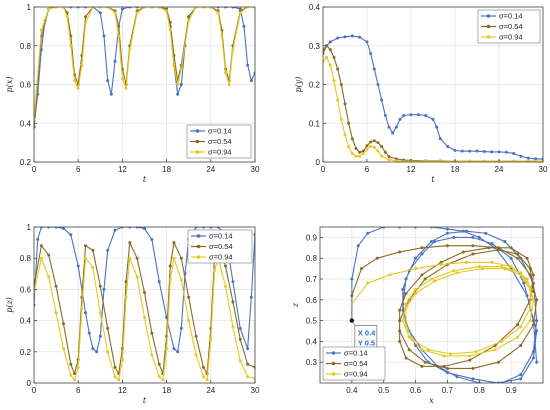 This screenshot has height=410, width=550. Describe the element at coordinates (219, 141) in the screenshot. I see `legend: σ=0.14σ=0.54 σ=0.94` at that location.